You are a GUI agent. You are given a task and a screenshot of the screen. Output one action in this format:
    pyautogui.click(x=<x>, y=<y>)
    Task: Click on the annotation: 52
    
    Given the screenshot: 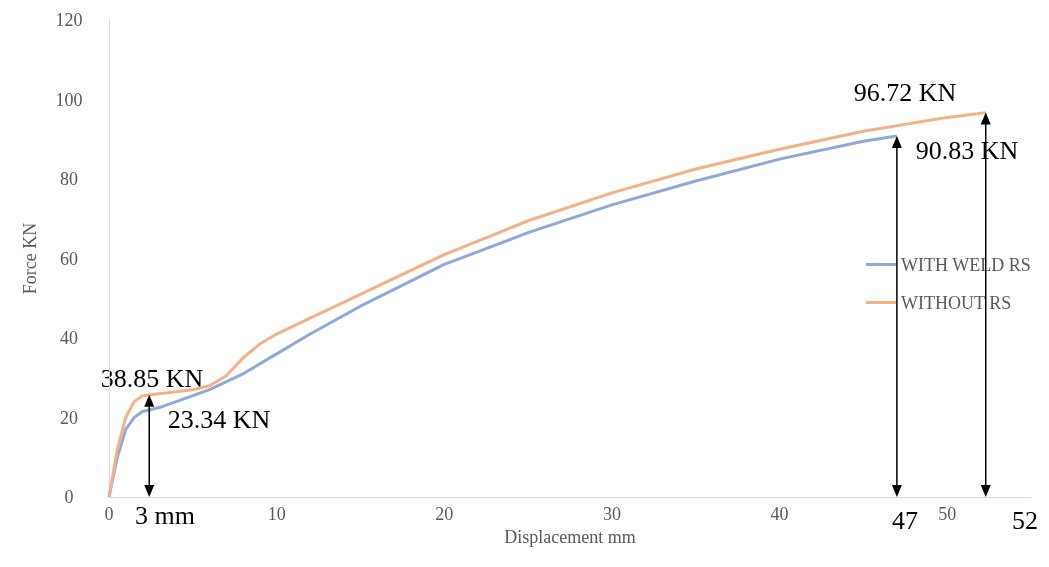 What is the action you would take?
    pyautogui.click(x=1025, y=520)
    